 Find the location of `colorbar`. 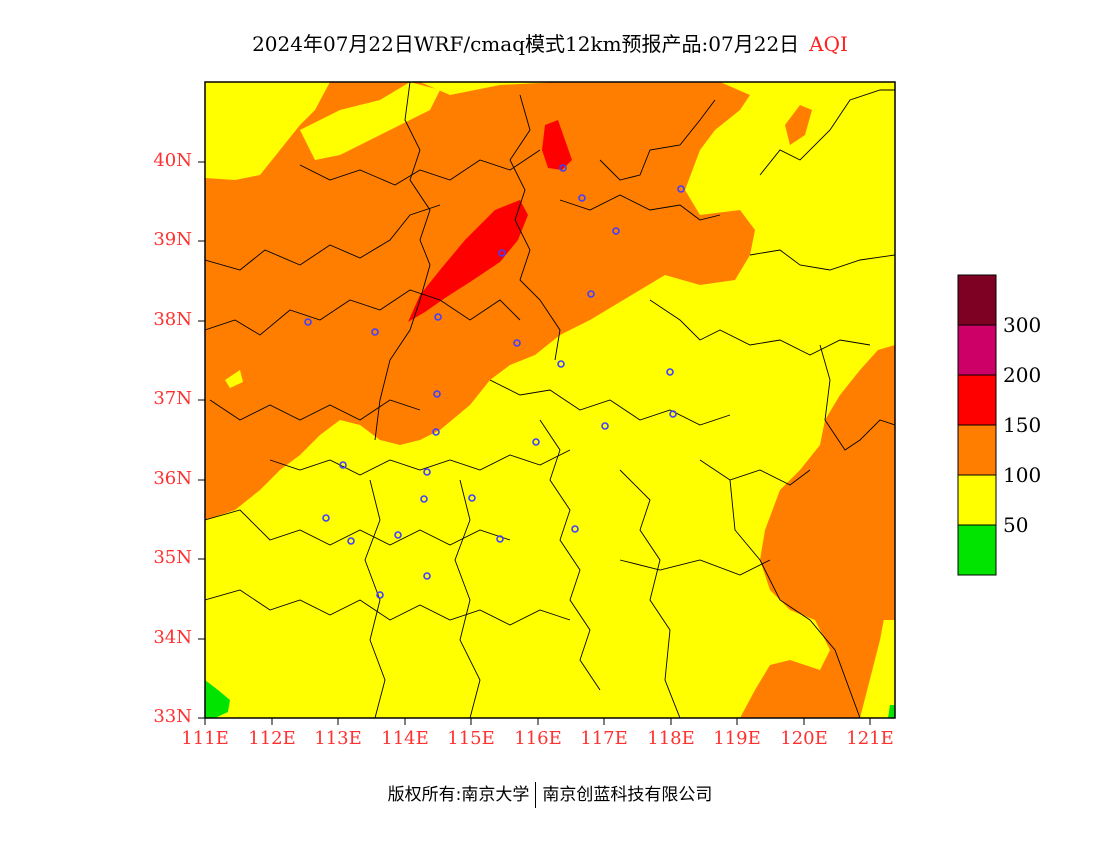

colorbar is located at coordinates (977, 425).